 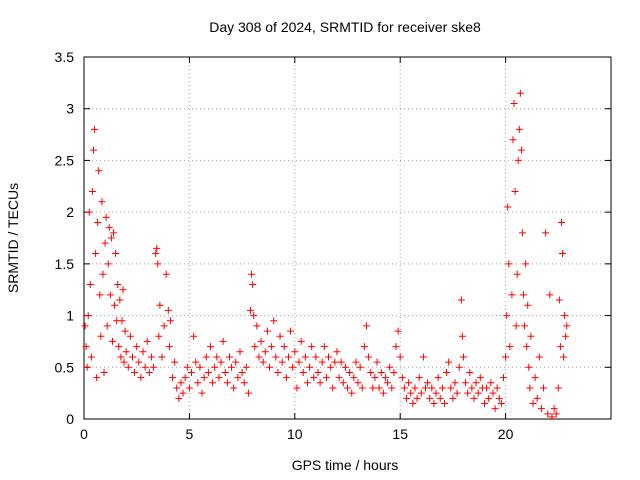 I want to click on x-tick-label: 20, so click(x=506, y=434).